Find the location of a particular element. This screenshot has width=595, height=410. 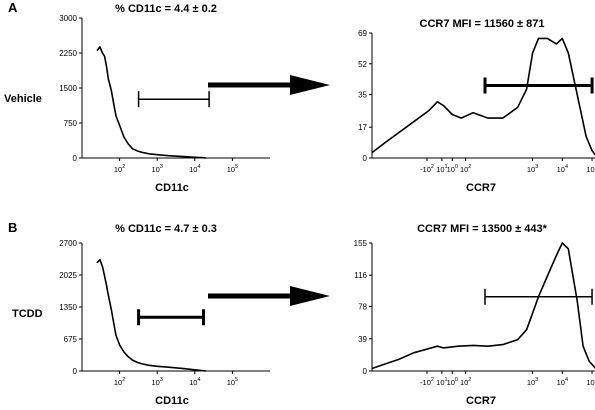

y-tick-label: 69 is located at coordinates (362, 33).